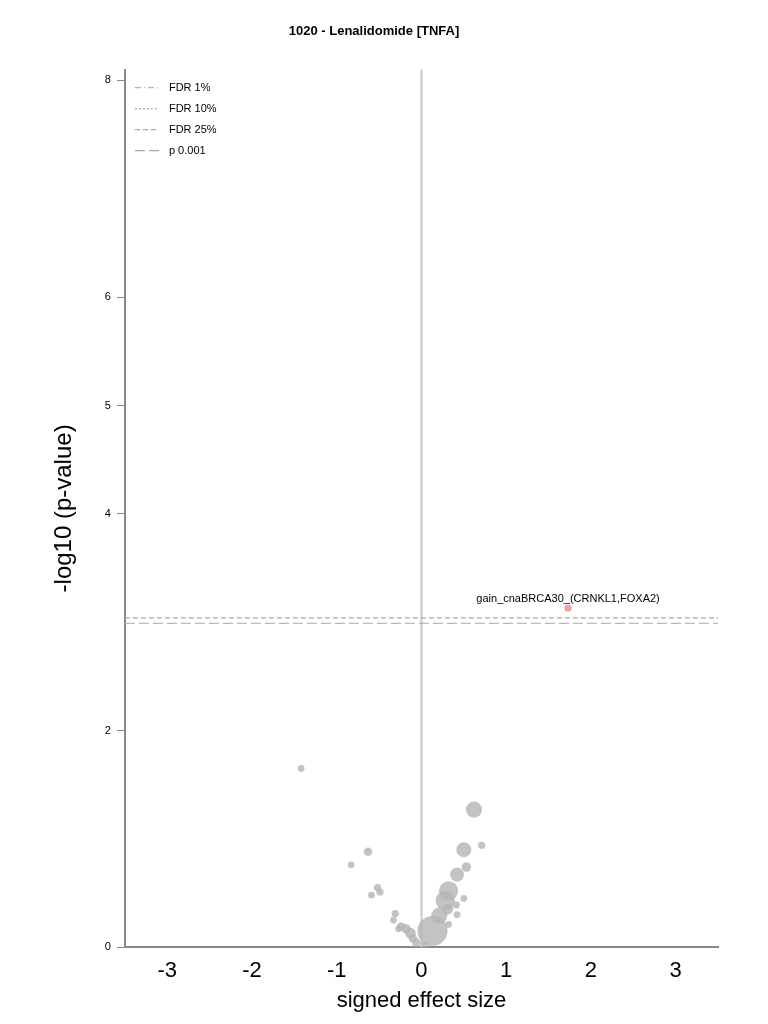 The width and height of the screenshot is (768, 1024). What do you see at coordinates (252, 970) in the screenshot?
I see `x-tick-label: -2` at bounding box center [252, 970].